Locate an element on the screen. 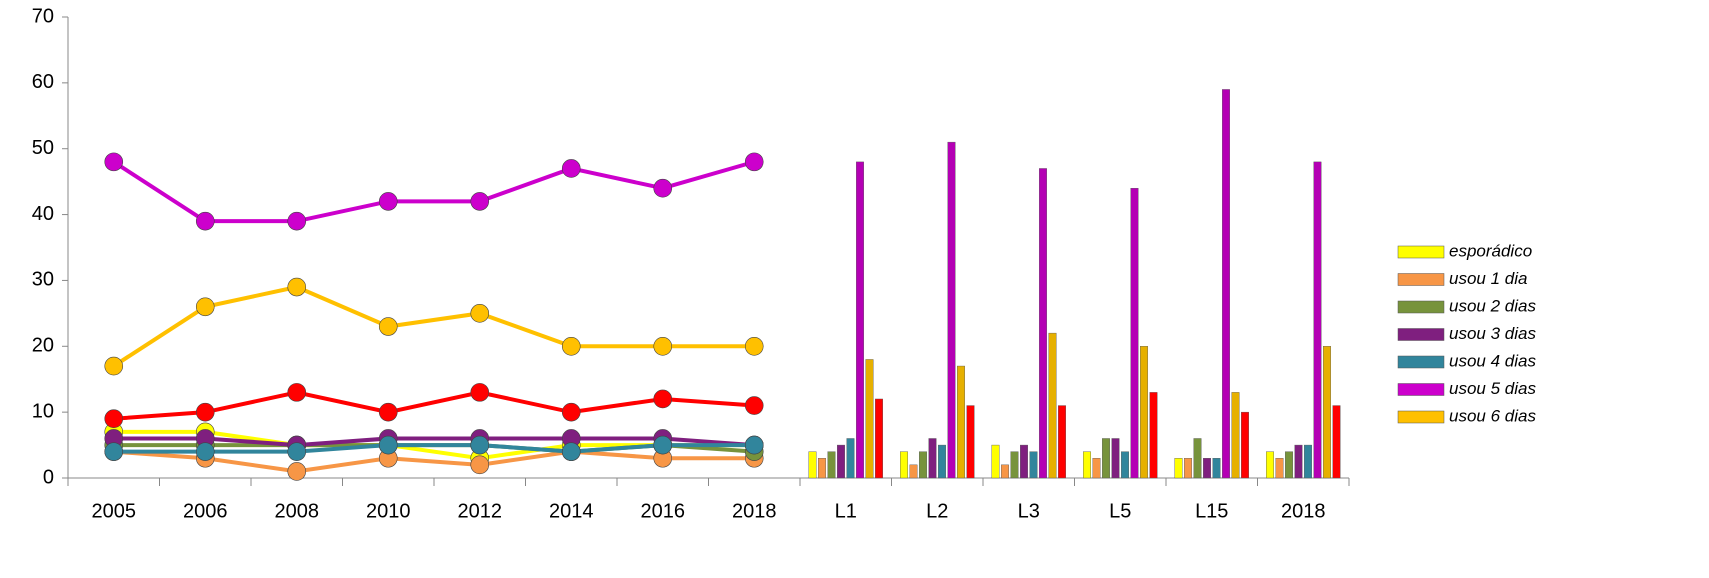  x-tick-label: 2018 is located at coordinates (754, 511).